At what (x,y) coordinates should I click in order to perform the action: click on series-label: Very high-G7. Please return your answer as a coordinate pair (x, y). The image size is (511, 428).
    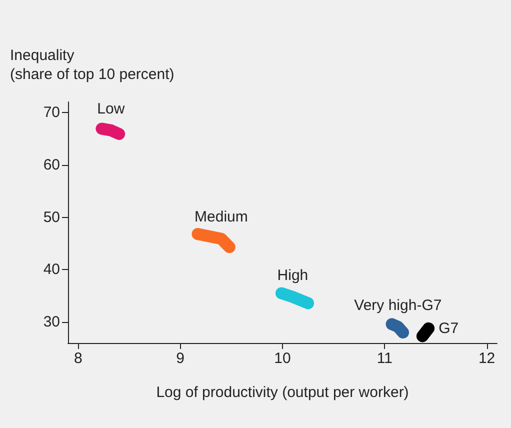
    Looking at the image, I should click on (398, 305).